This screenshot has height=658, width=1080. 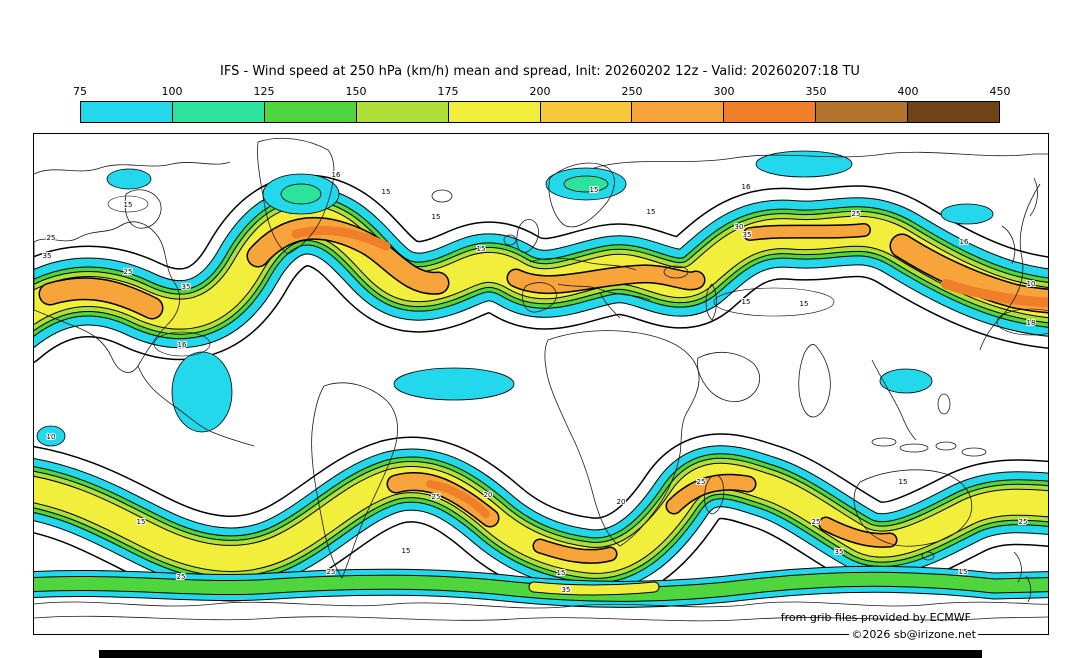 I want to click on colorbar-tick-label: 250, so click(x=632, y=91).